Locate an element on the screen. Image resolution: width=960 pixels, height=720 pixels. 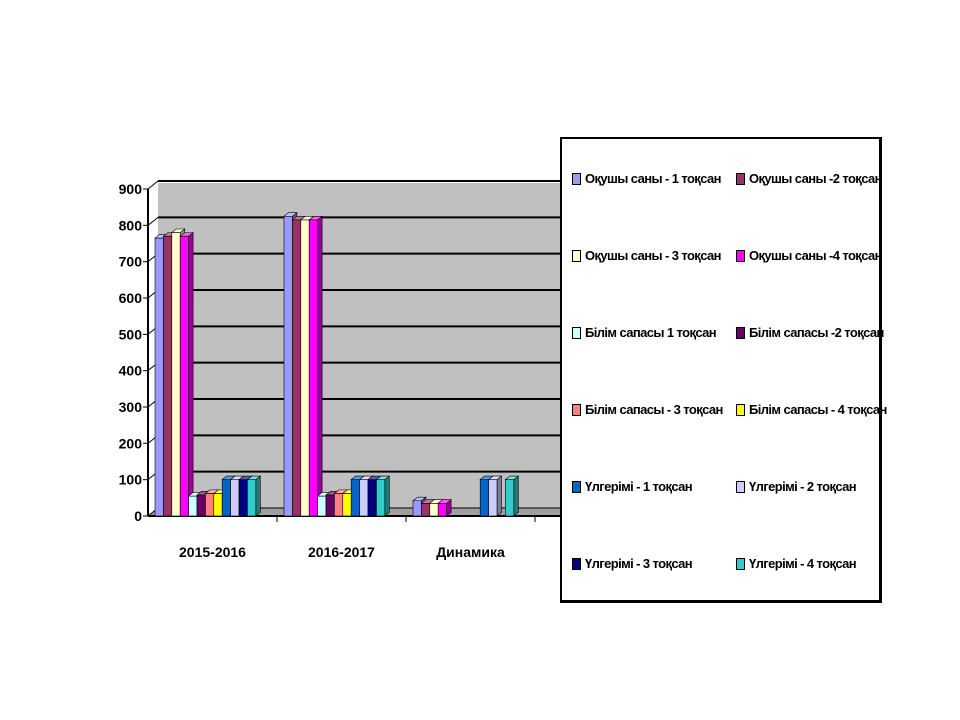
legend-item: Білім сапасы - 3 тоқсан is located at coordinates (647, 409).